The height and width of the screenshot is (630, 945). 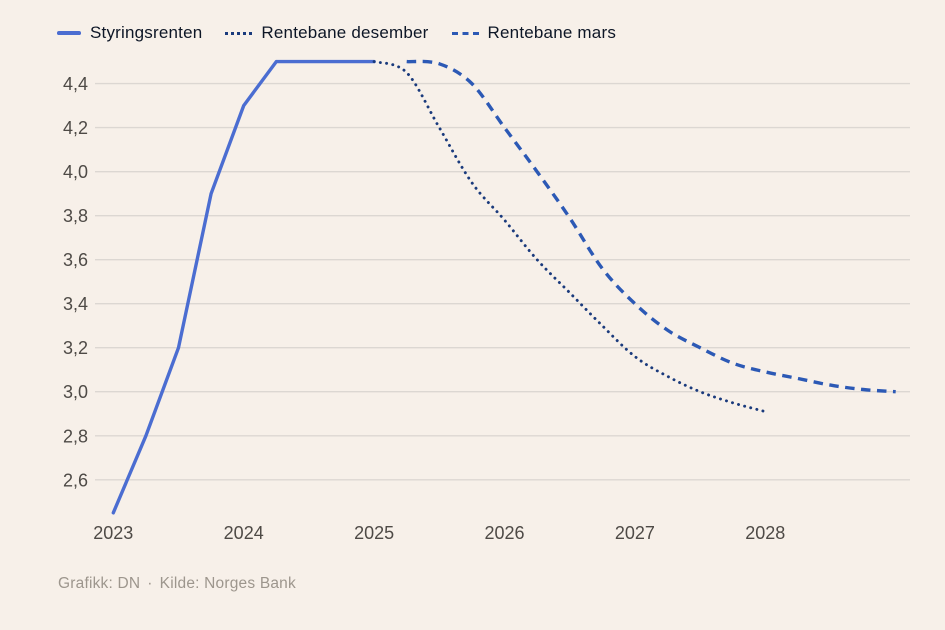 I want to click on y-tick-label: 3,4, so click(x=75, y=304).